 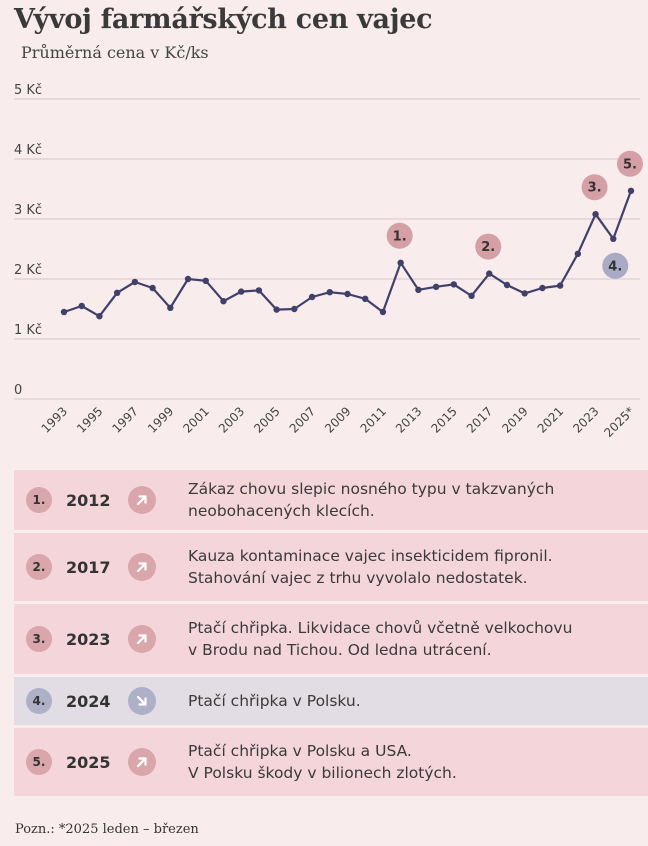 What do you see at coordinates (160, 419) in the screenshot?
I see `x-tick-label: 1999` at bounding box center [160, 419].